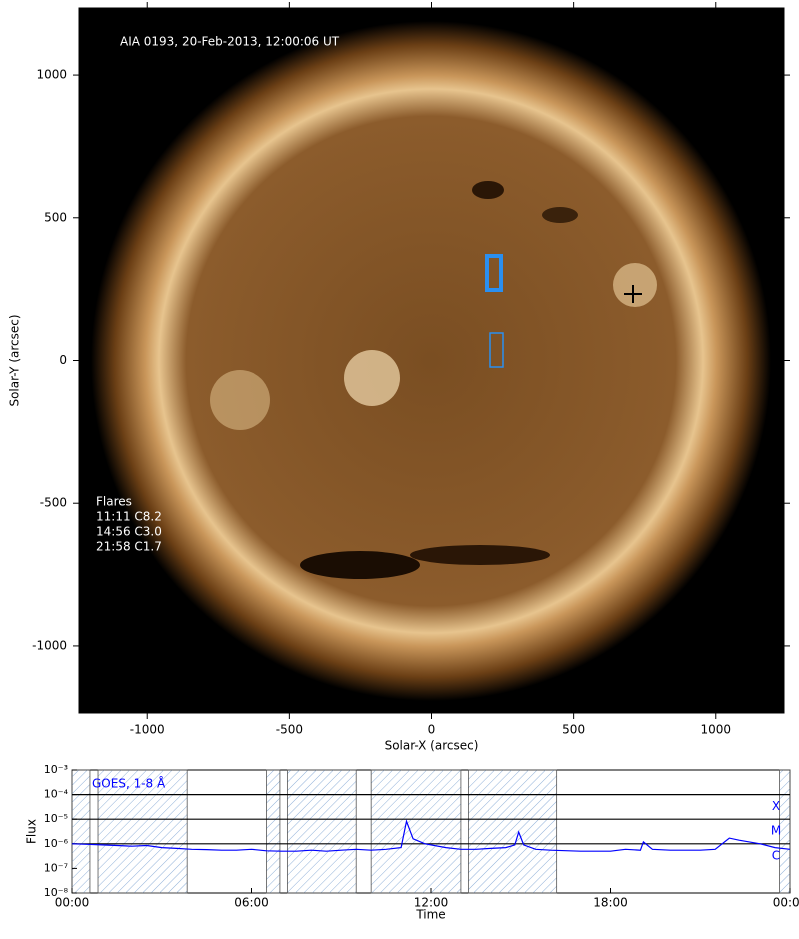  What do you see at coordinates (610, 903) in the screenshot?
I see `x-tick-label: 18:00` at bounding box center [610, 903].